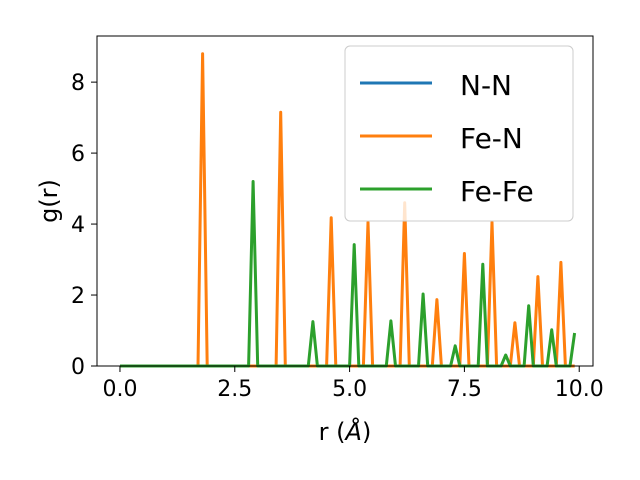  Describe the element at coordinates (78, 83) in the screenshot. I see `y-tick-label: 8` at that location.